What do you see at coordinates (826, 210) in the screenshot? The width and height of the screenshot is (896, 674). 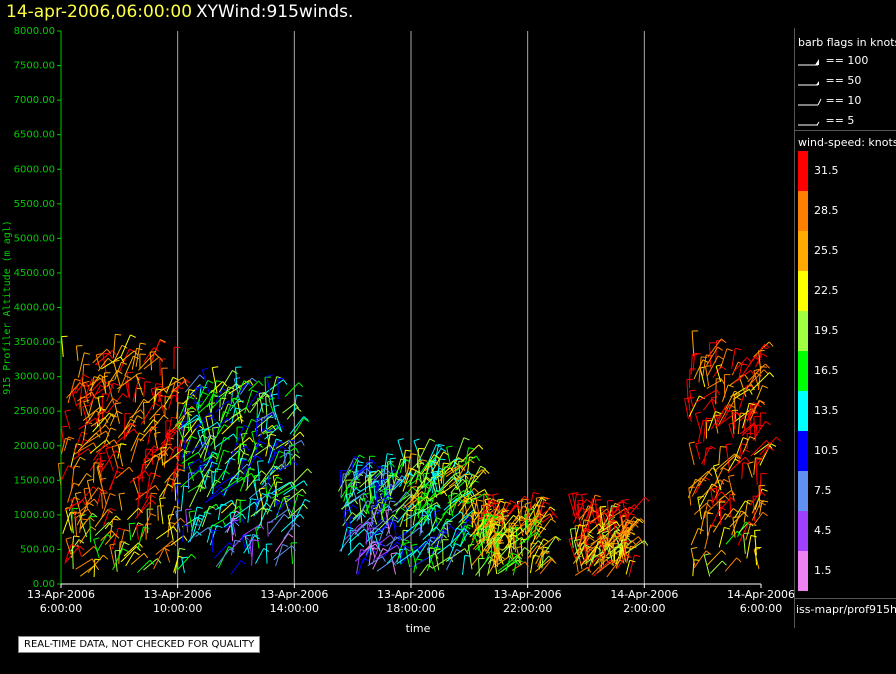 I see `speed-level-label: 28.5` at bounding box center [826, 210].